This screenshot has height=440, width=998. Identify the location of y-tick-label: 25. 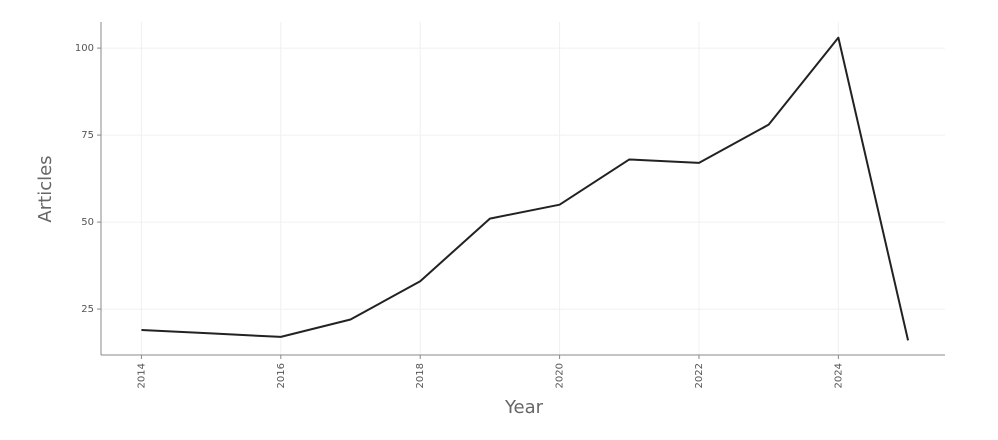
(87, 309).